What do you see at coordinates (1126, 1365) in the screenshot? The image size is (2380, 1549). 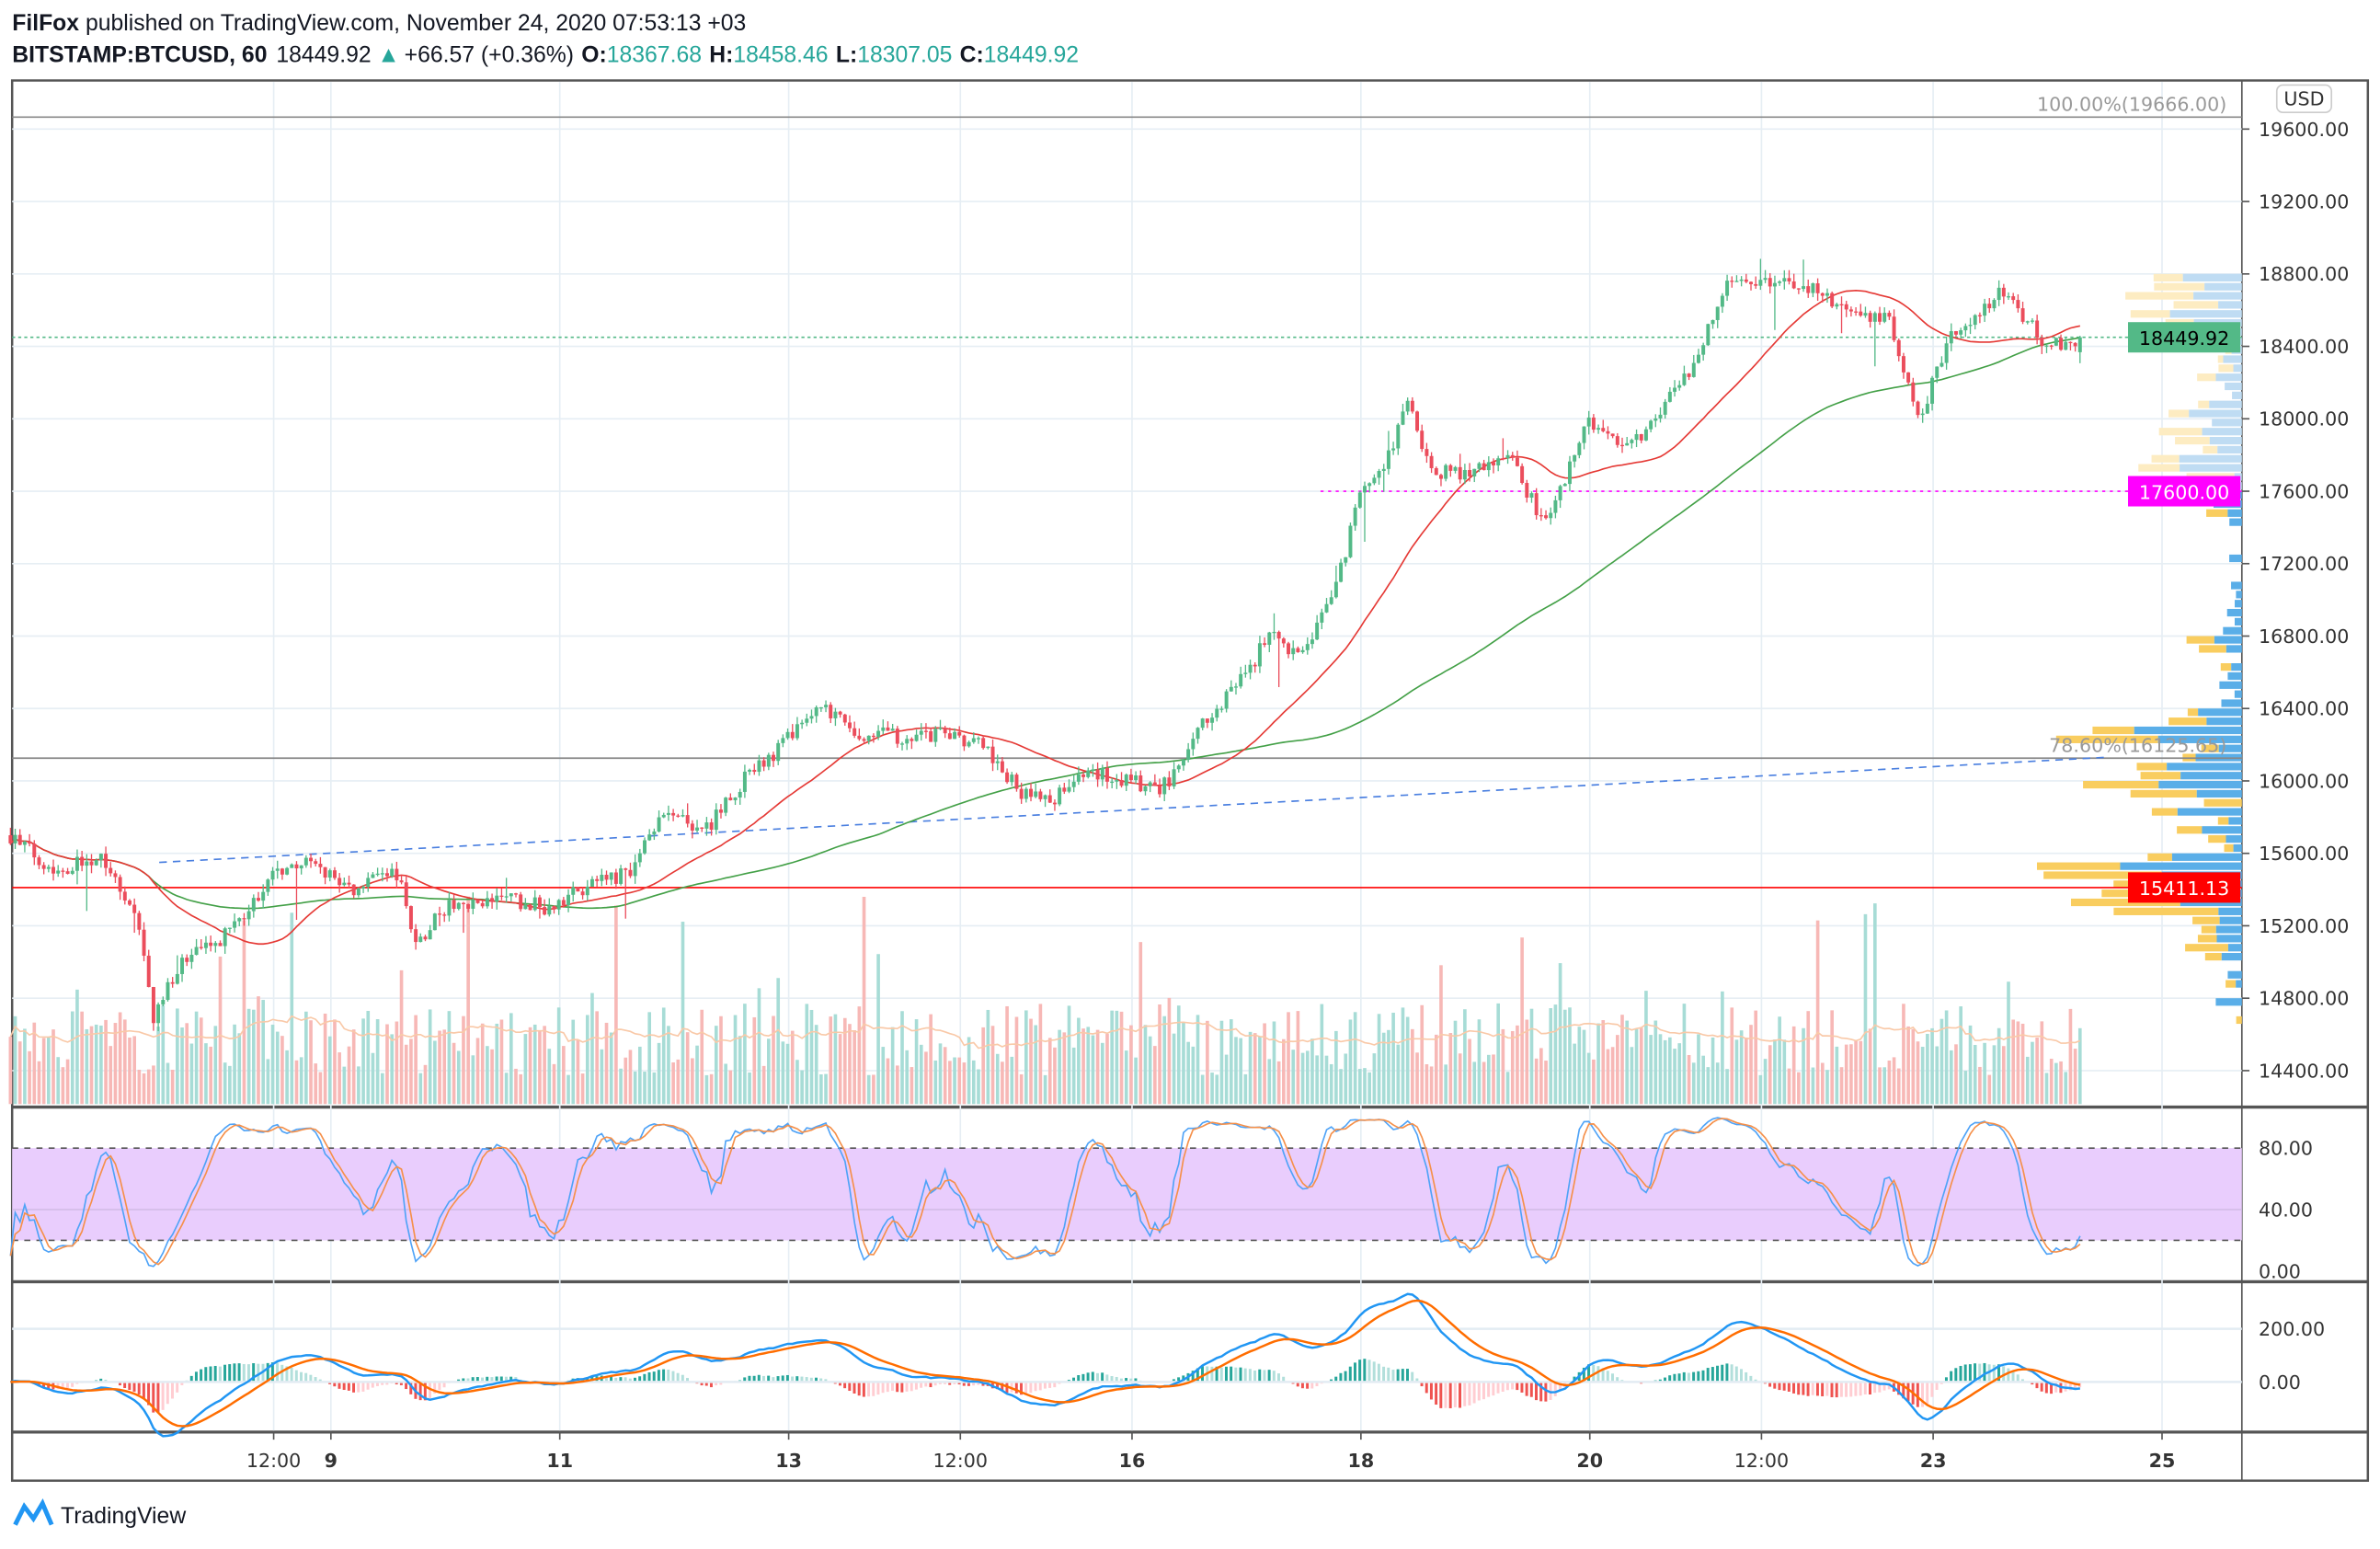 I see `macd-pane` at bounding box center [1126, 1365].